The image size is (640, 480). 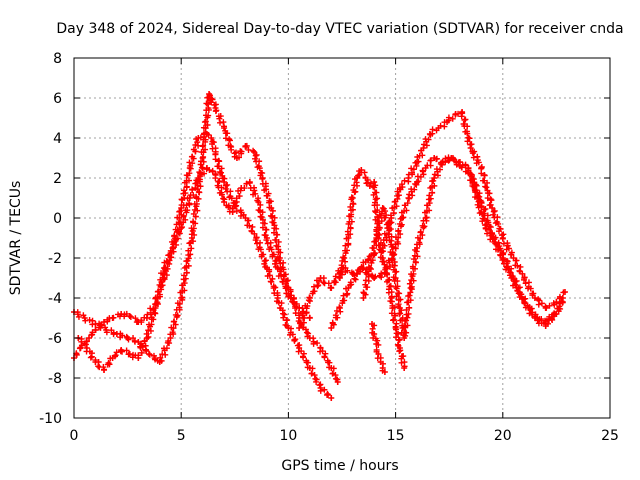 I want to click on series-trace-f, so click(x=463, y=248).